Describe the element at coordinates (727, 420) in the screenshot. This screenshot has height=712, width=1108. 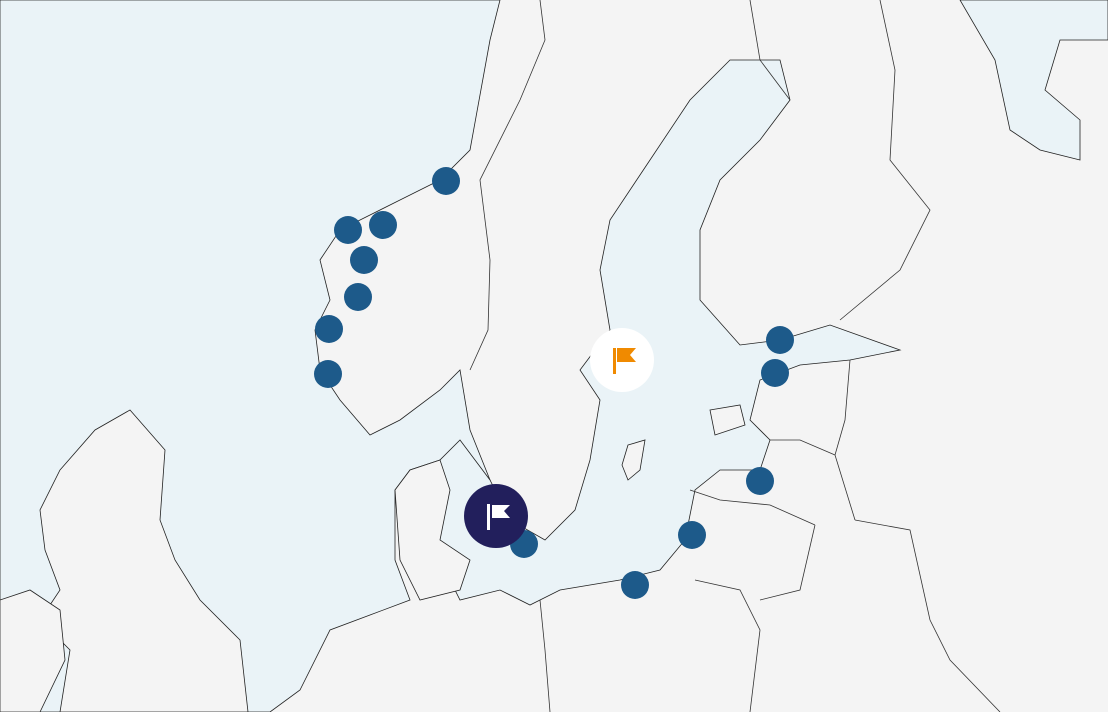
I see `saaremaa` at that location.